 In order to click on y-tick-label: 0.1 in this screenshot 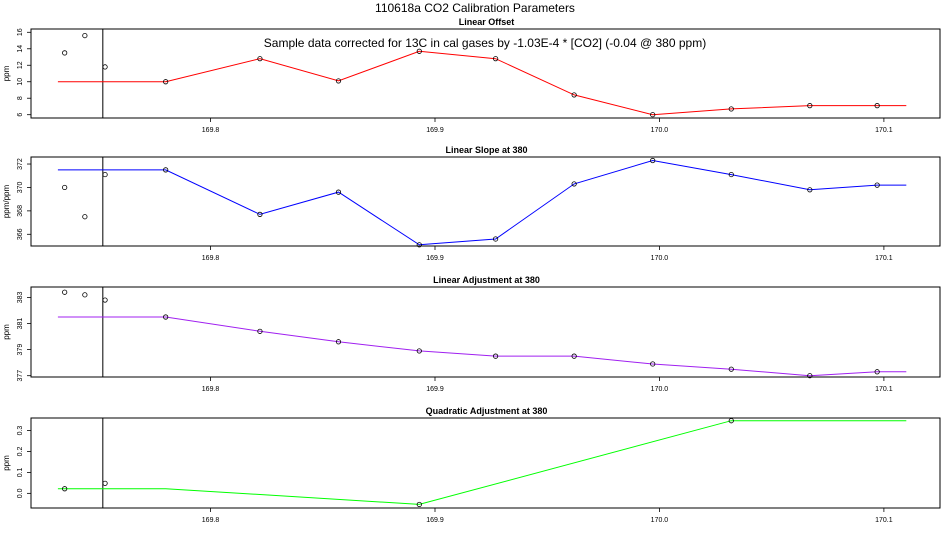, I will do `click(20, 472)`.